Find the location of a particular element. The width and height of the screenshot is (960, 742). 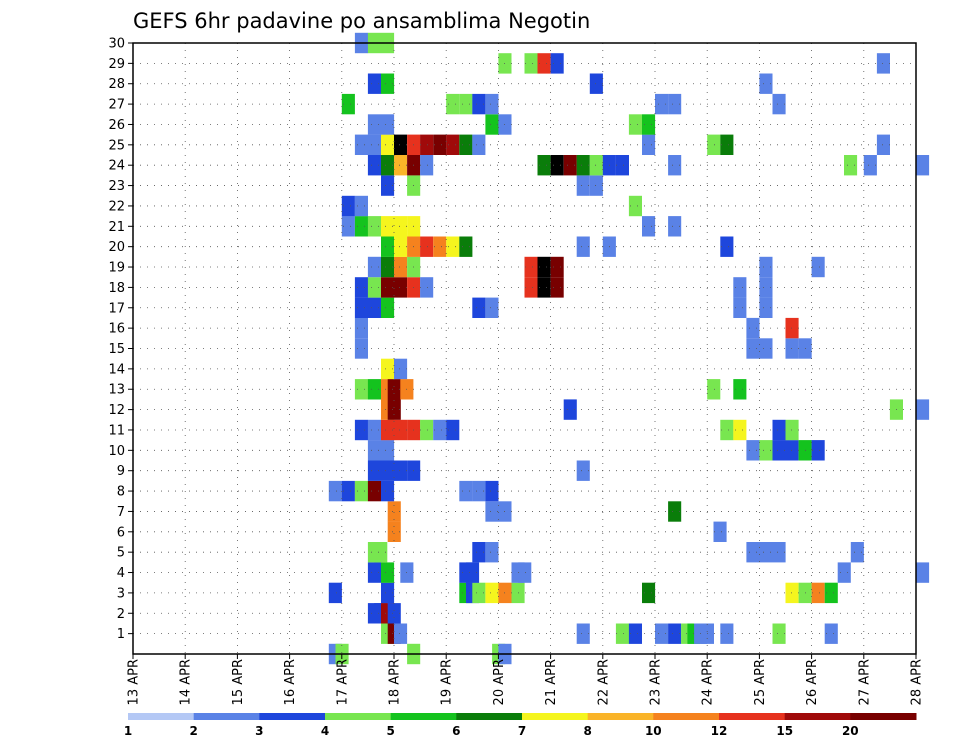

y-tick-label: 17 is located at coordinates (116, 308).